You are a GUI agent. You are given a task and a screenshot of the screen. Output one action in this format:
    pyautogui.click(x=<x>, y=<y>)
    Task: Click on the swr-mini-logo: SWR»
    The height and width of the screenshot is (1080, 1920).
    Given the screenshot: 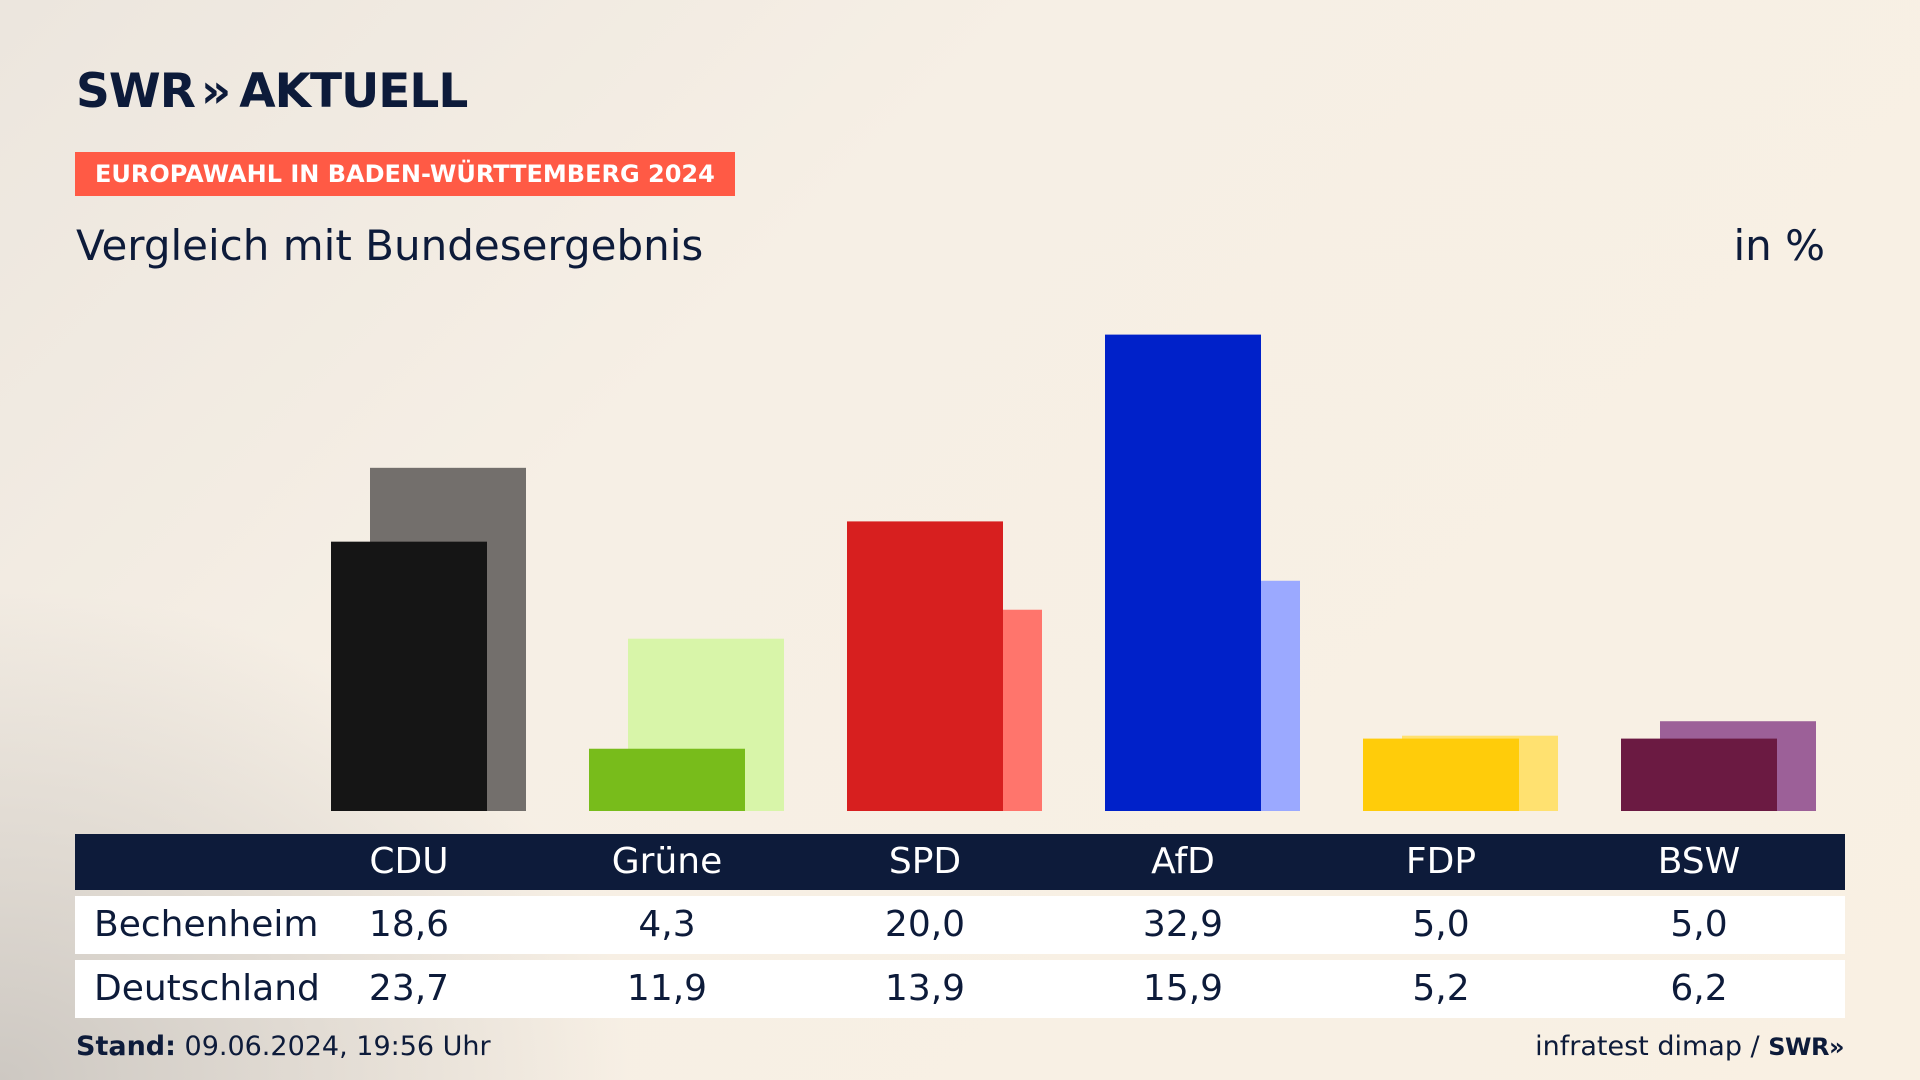 What is the action you would take?
    pyautogui.click(x=1806, y=1047)
    